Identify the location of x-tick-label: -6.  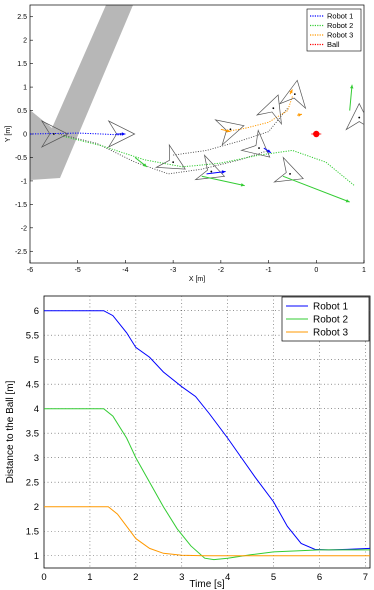
(30, 270).